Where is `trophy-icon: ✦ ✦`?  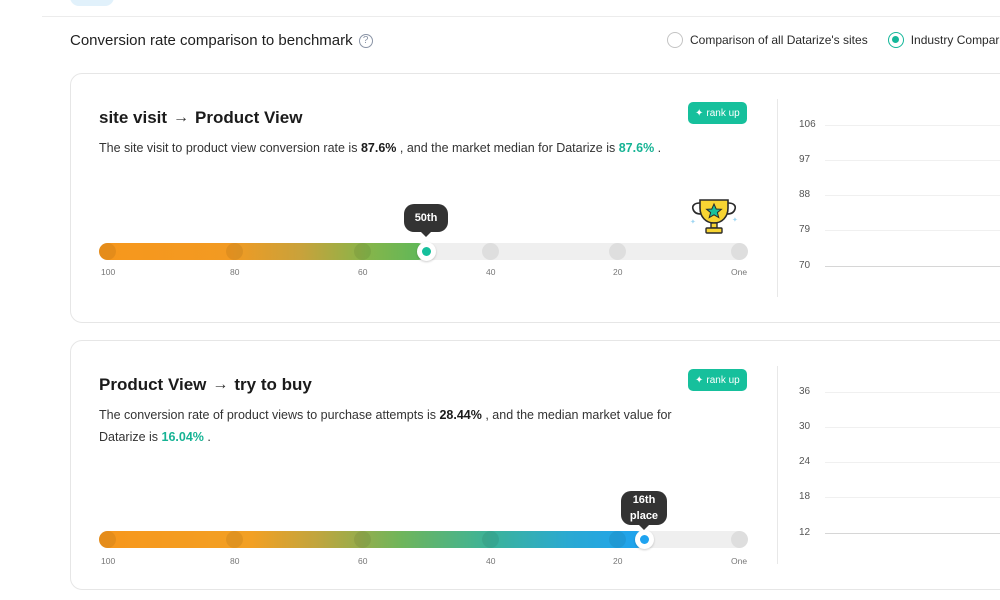 trophy-icon: ✦ ✦ is located at coordinates (714, 216).